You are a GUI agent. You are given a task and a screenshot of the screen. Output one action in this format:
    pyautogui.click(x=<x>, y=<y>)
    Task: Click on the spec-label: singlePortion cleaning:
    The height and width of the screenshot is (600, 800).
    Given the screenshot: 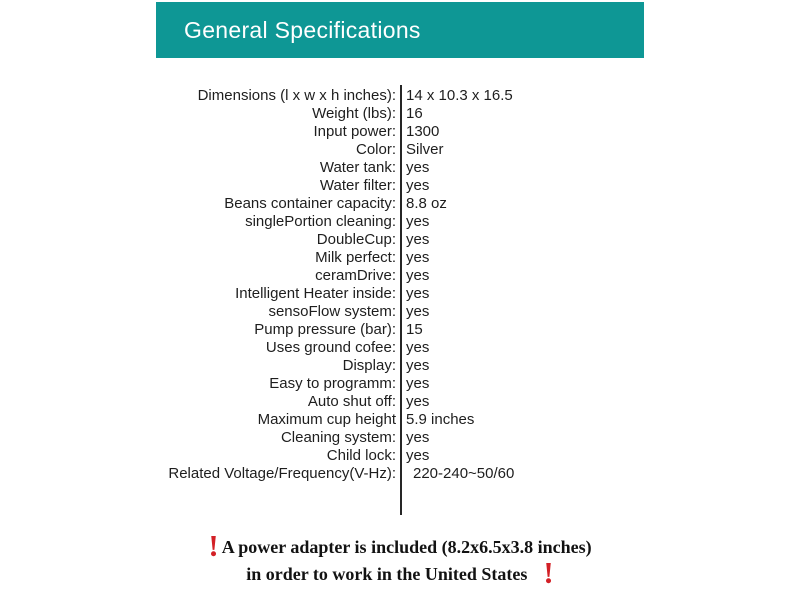 What is the action you would take?
    pyautogui.click(x=320, y=221)
    